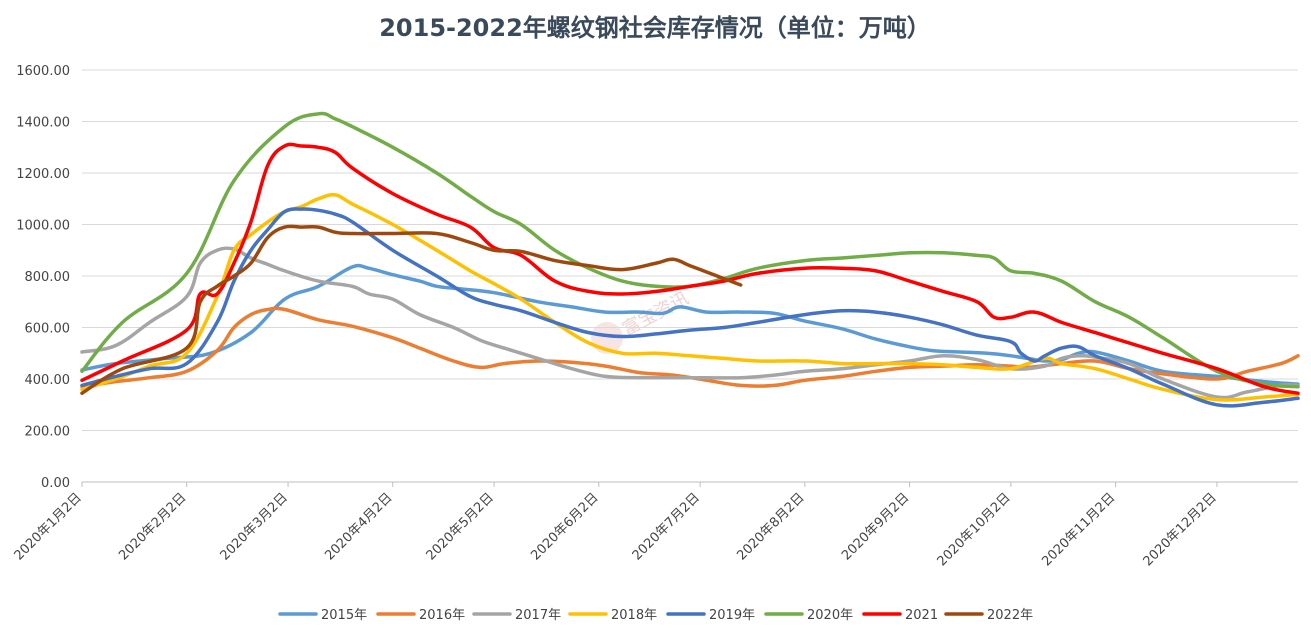  What do you see at coordinates (442, 615) in the screenshot?
I see `legend-label: 2016年` at bounding box center [442, 615].